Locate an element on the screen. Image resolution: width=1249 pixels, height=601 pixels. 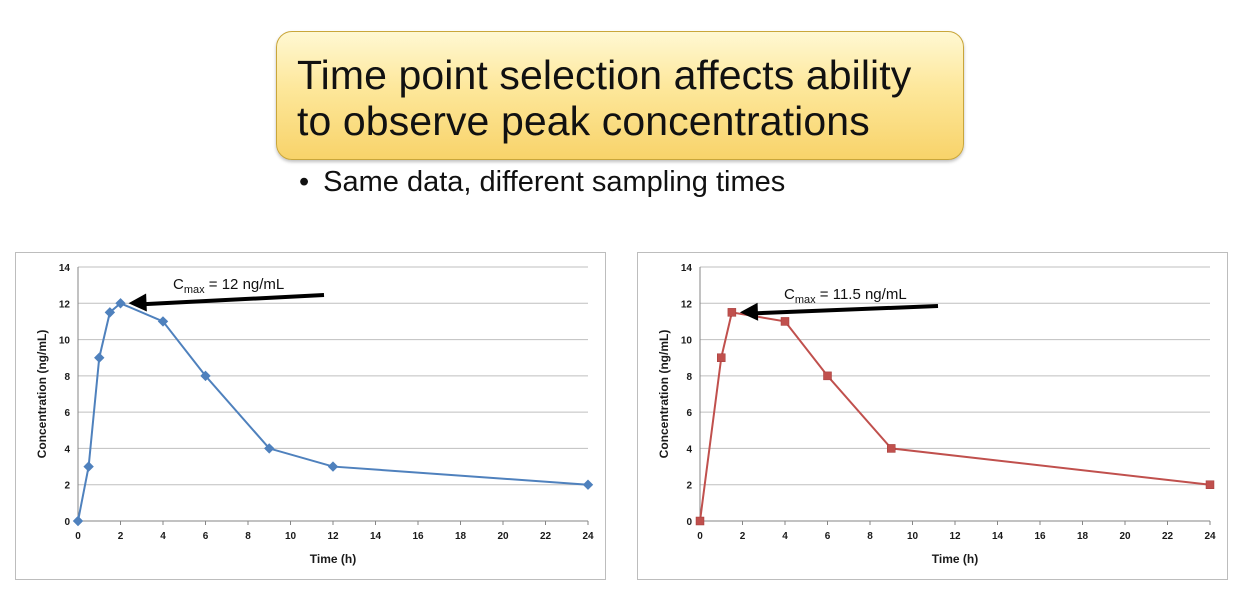
bullet-item: • Same data, different sampling times is located at coordinates (542, 182).